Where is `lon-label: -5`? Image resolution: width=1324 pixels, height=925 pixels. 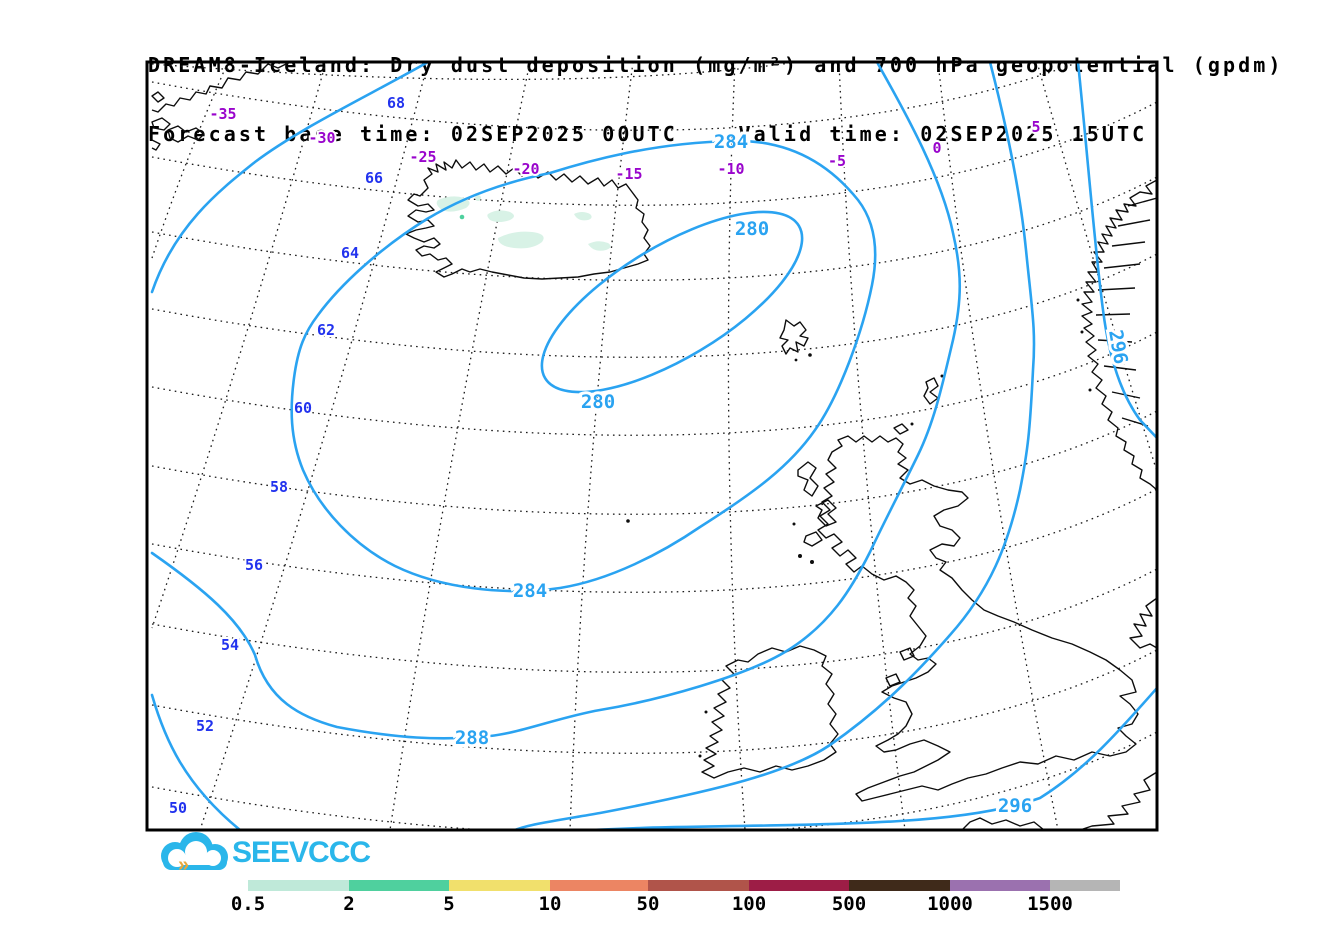 lon-label: -5 is located at coordinates (837, 161).